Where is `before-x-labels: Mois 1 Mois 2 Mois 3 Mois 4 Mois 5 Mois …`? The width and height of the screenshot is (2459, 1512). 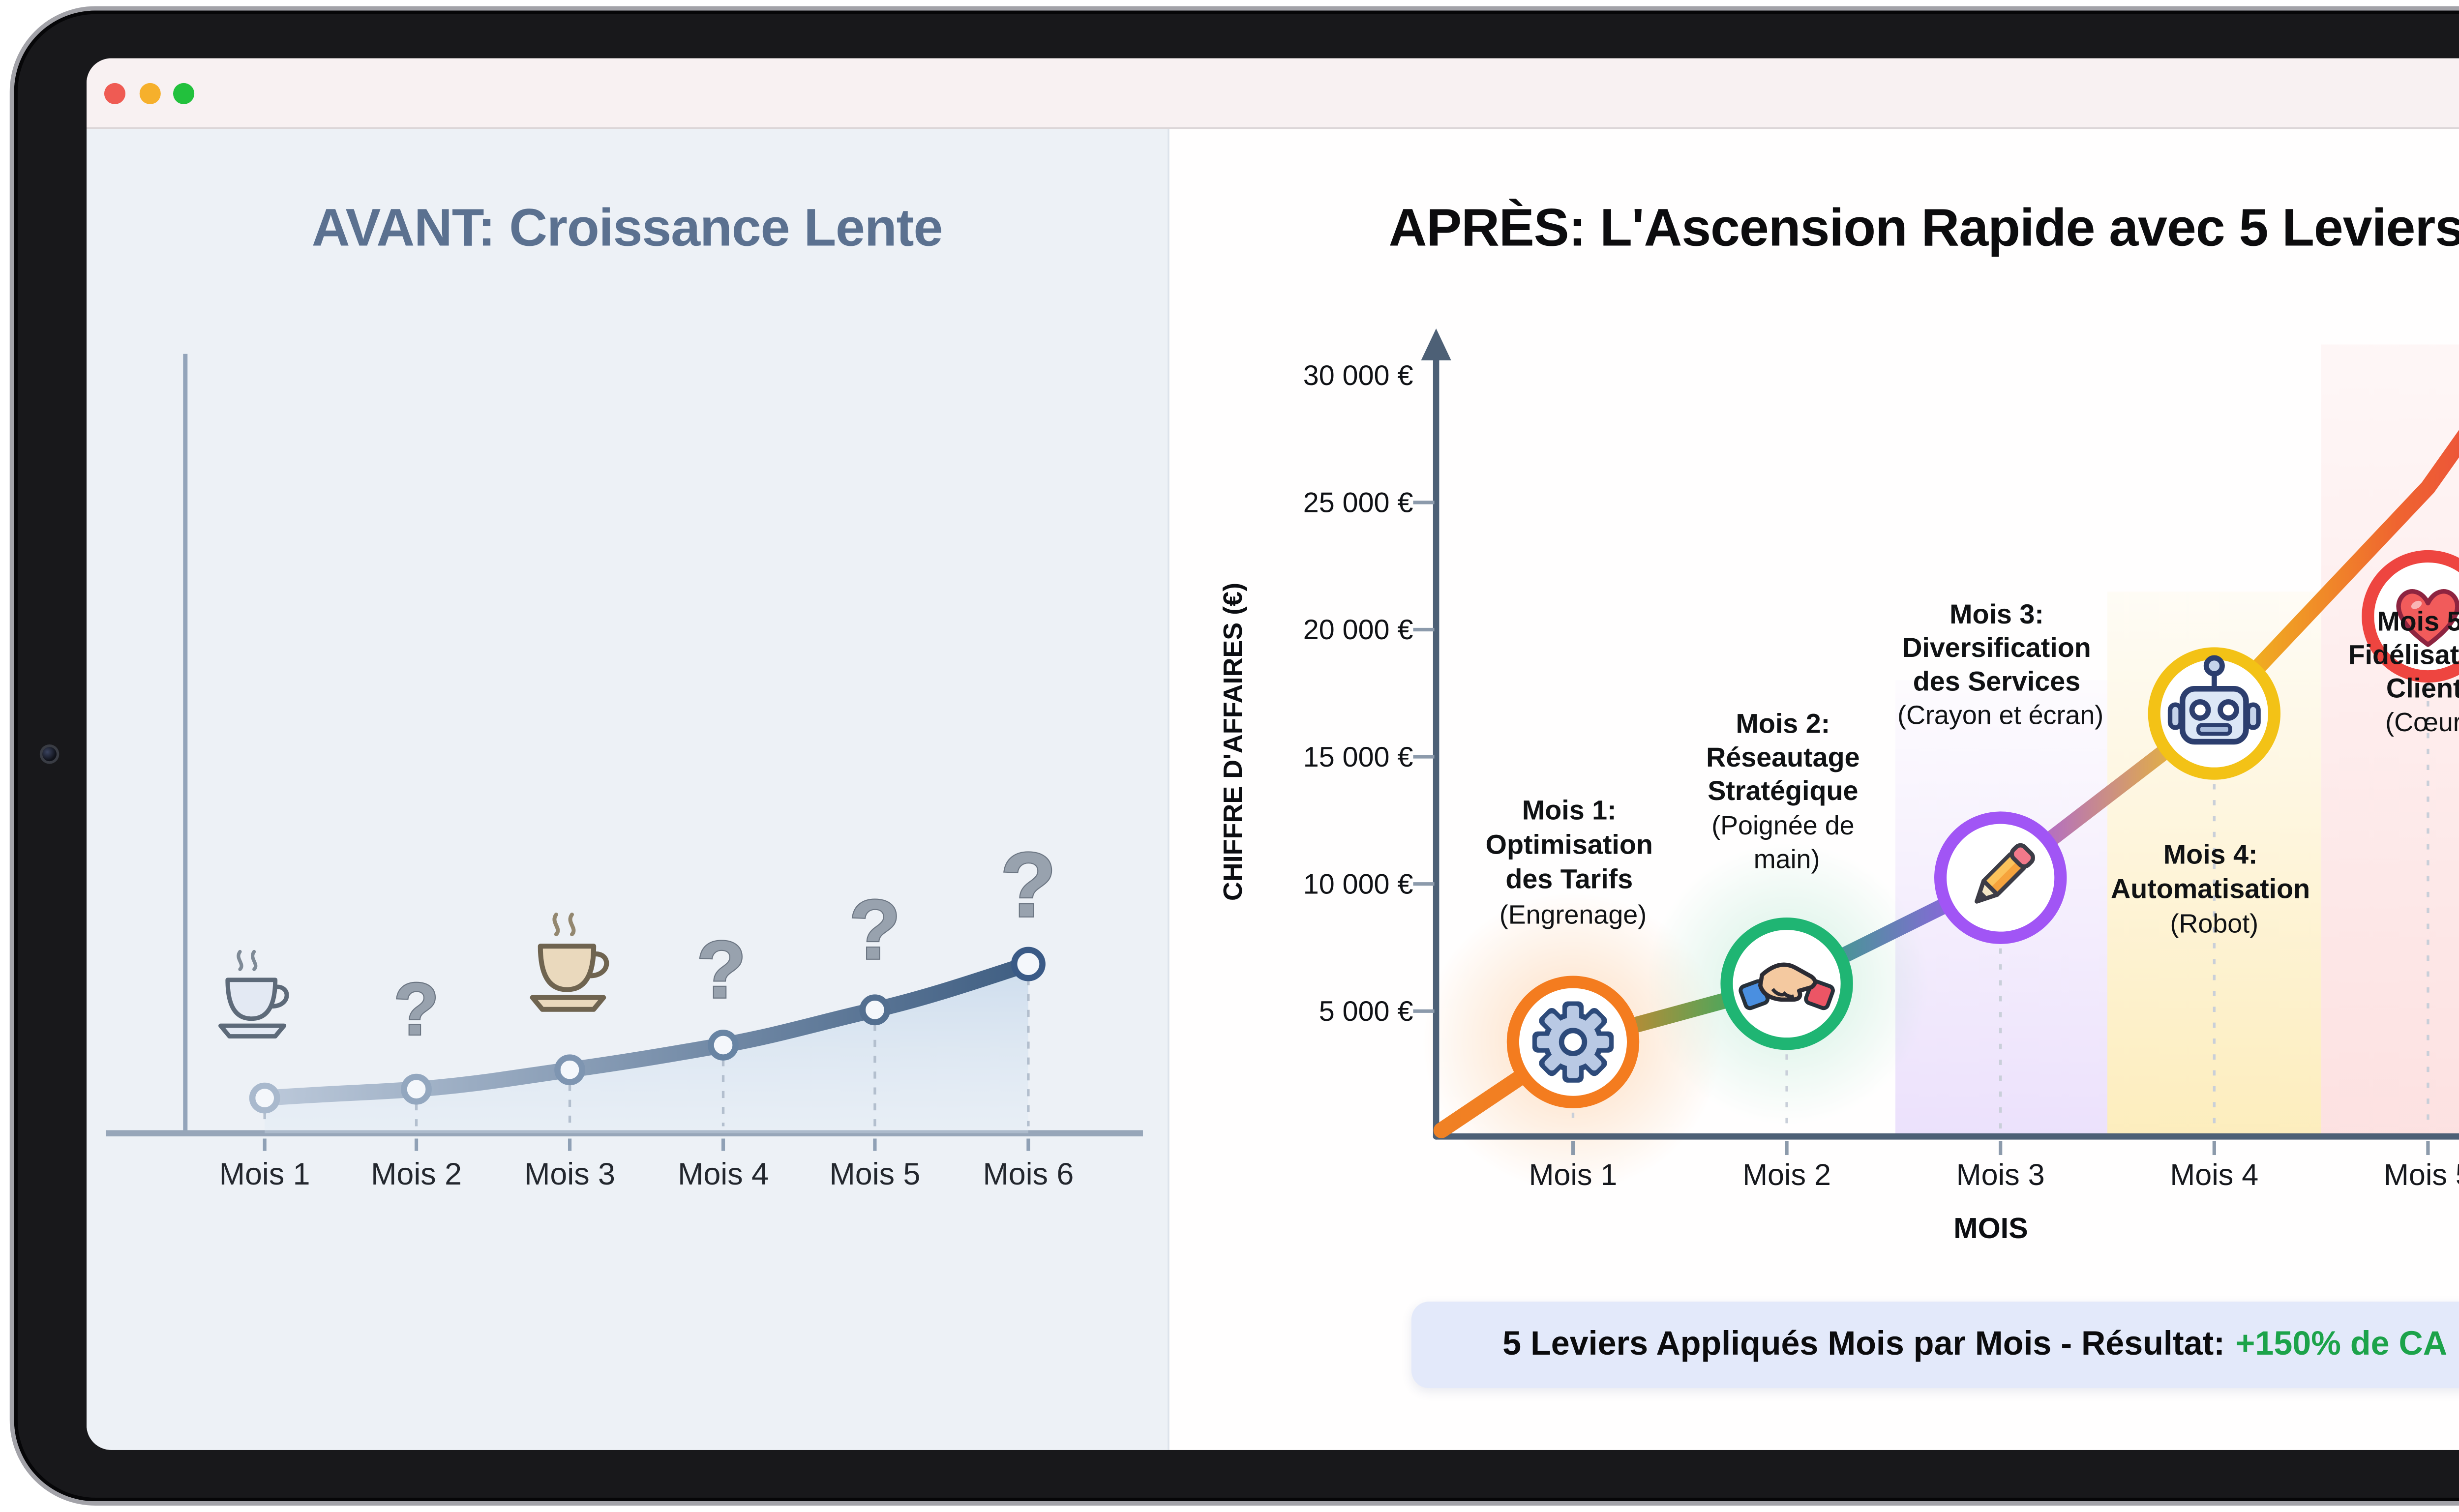 before-x-labels: Mois 1 Mois 2 Mois 3 Mois 4 Mois 5 Mois … is located at coordinates (646, 1174).